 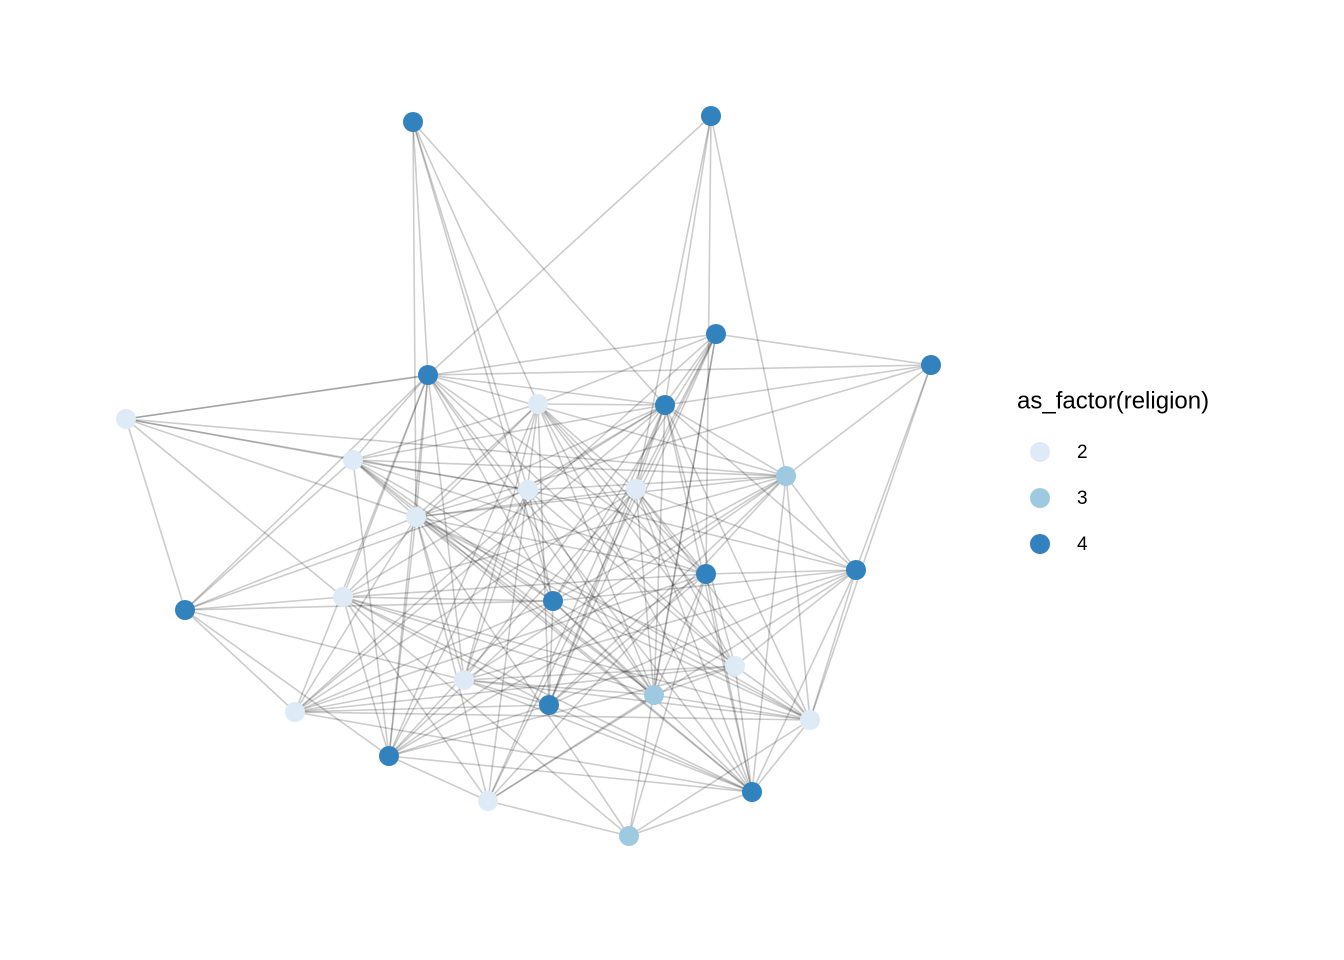 What do you see at coordinates (1082, 498) in the screenshot?
I see `legend-label: 3` at bounding box center [1082, 498].